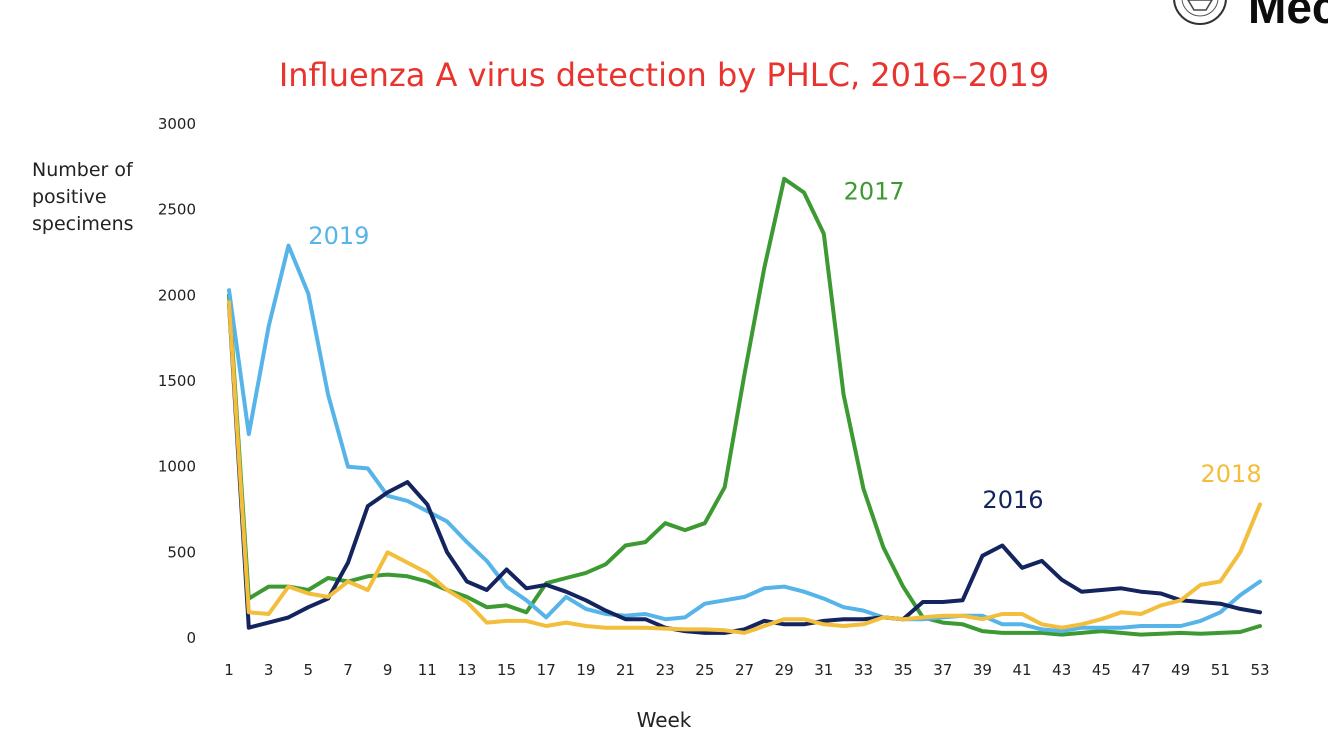 This screenshot has width=1328, height=744. Describe the element at coordinates (191, 638) in the screenshot. I see `y-tick-label: 0` at that location.